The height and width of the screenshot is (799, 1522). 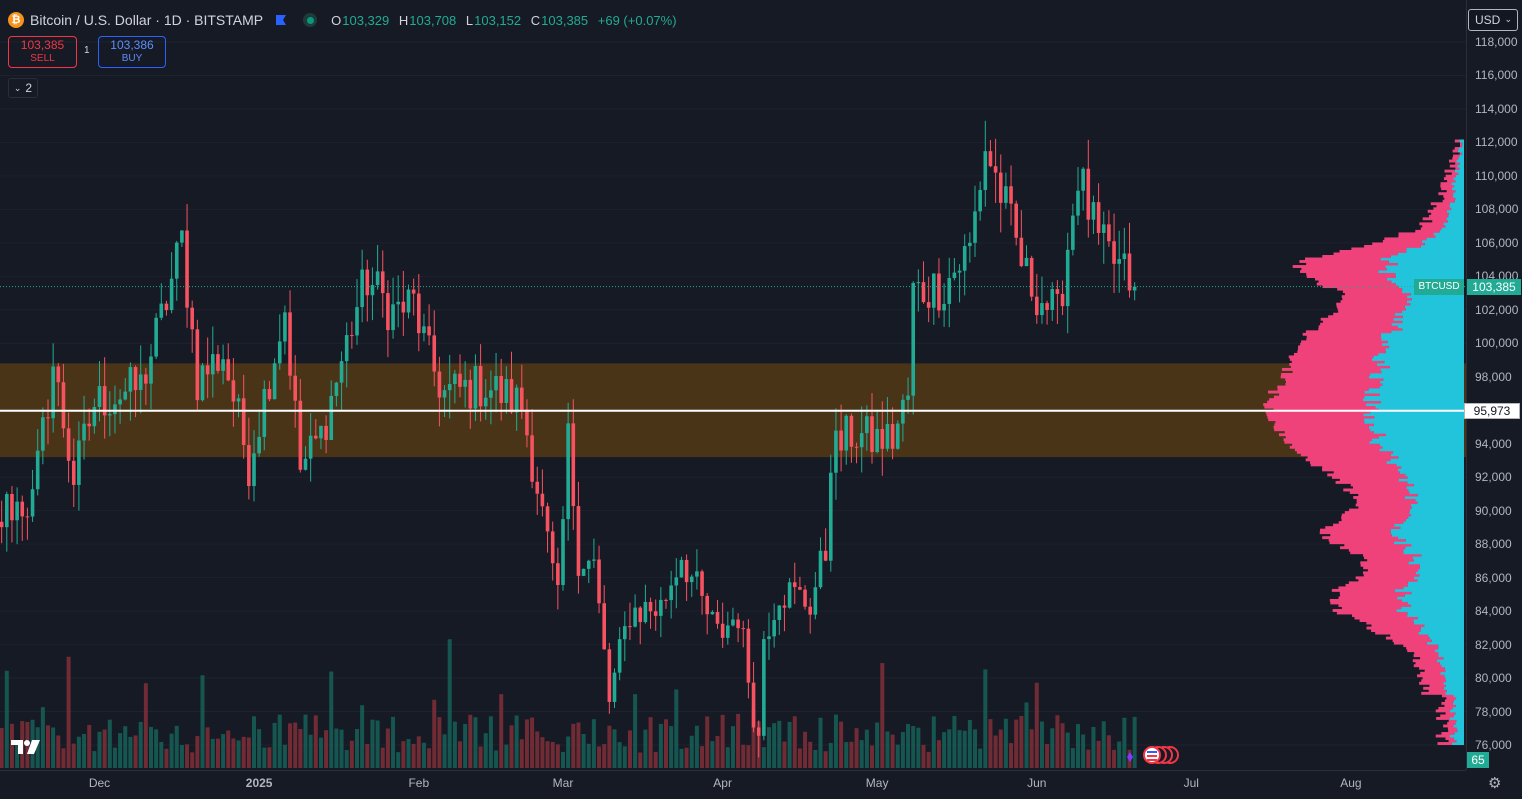 I want to click on price-axis-tick: 92,000, so click(x=1493, y=477).